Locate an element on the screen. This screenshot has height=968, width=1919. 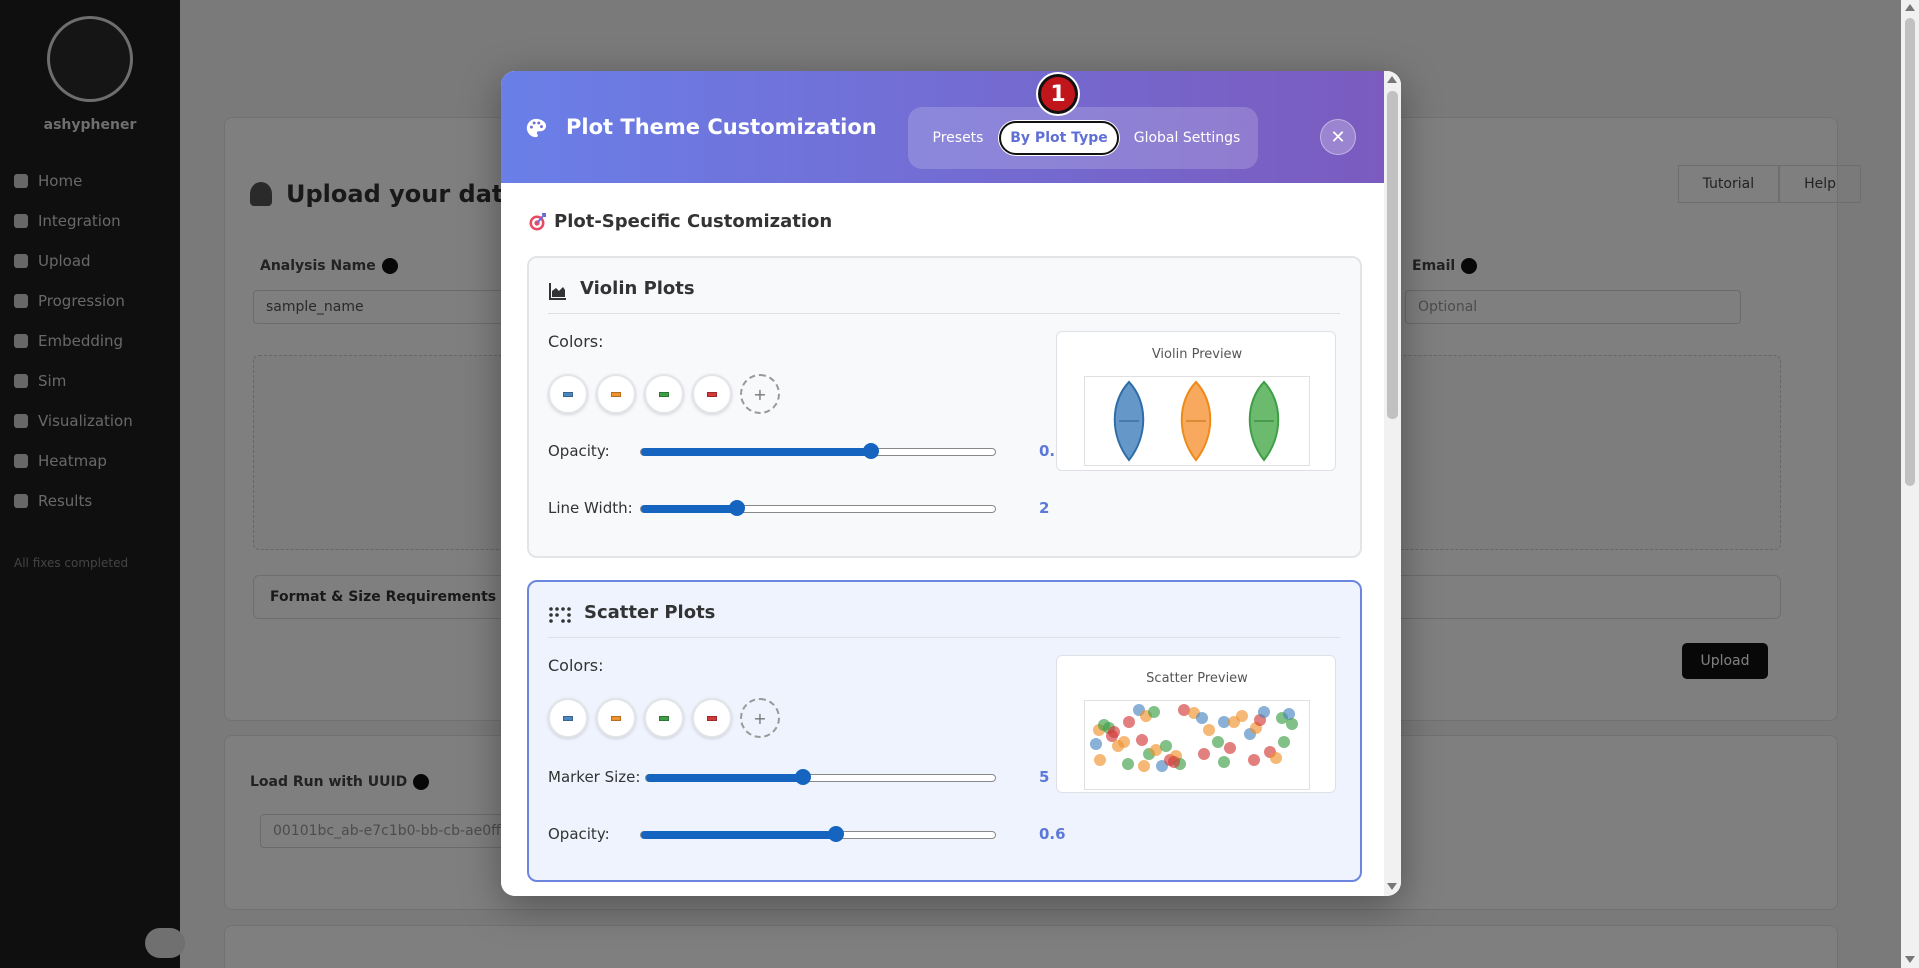
violin-line-width-slider is located at coordinates (818, 508).